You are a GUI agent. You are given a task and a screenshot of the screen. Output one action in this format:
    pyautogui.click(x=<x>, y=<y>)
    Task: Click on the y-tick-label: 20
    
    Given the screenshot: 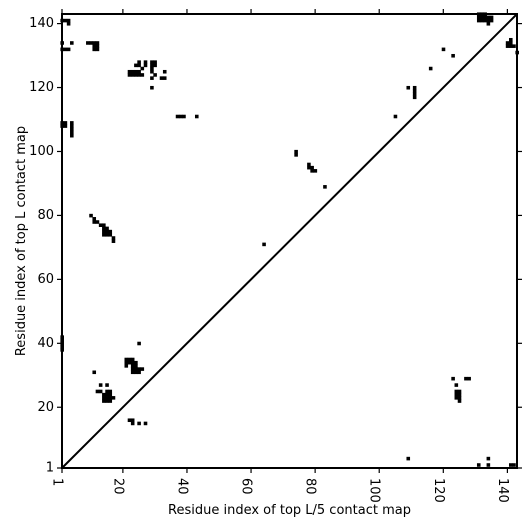 What is the action you would take?
    pyautogui.click(x=45, y=407)
    